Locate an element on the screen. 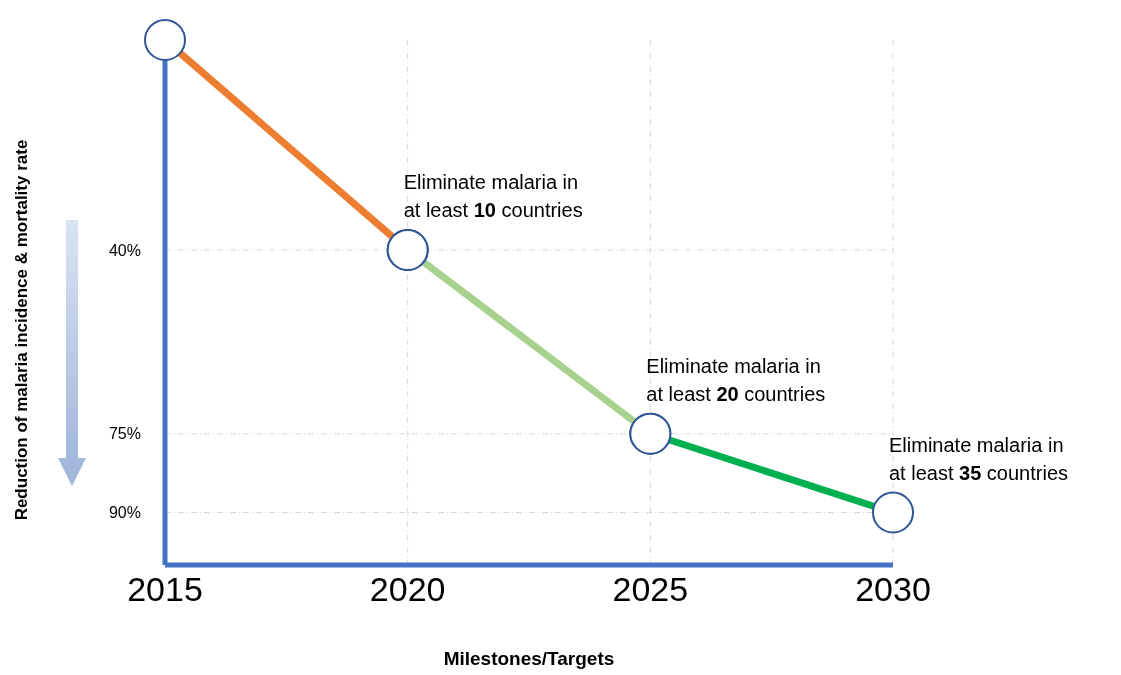 The height and width of the screenshot is (675, 1121). y-axis-title: Reduction of malaria incidence & mortality rate is located at coordinates (22, 330).